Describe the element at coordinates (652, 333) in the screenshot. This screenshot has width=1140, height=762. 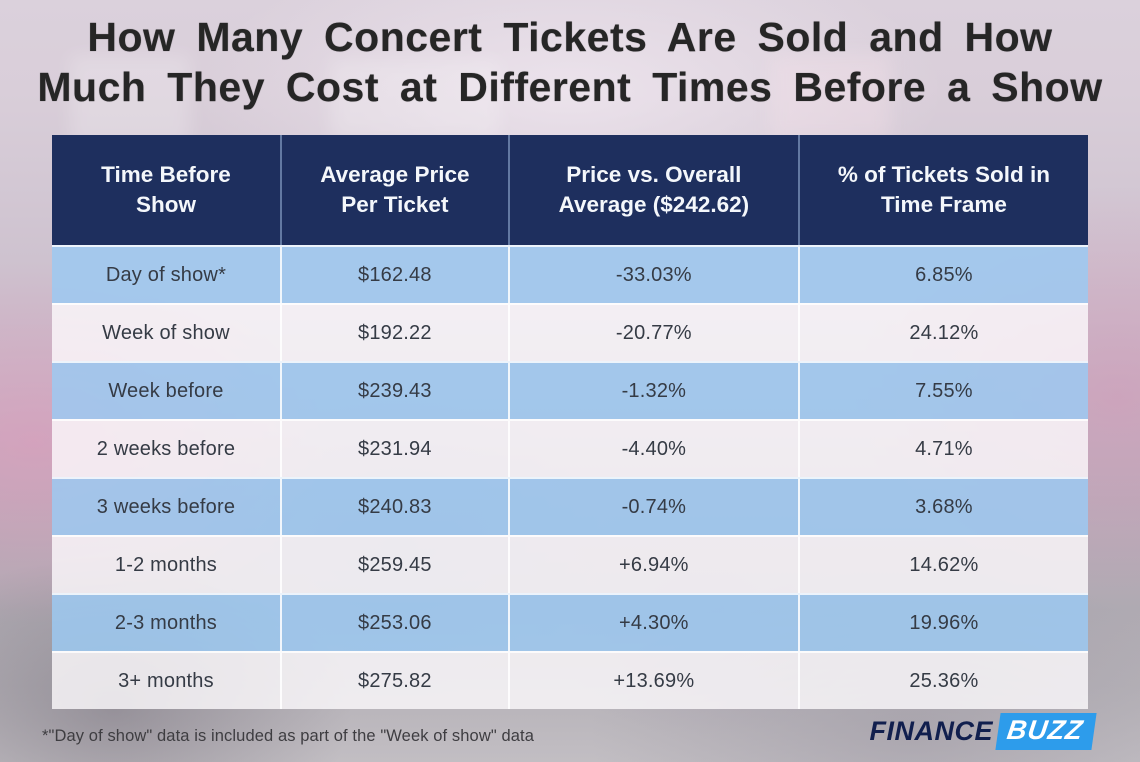
I see `cell-vs-overall: -20.77%` at that location.